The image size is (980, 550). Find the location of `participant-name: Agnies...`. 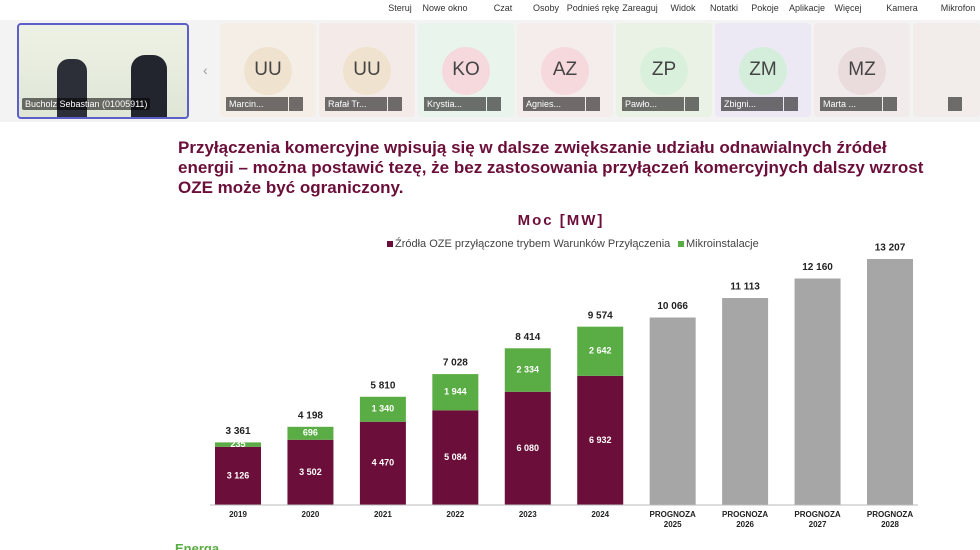

participant-name: Agnies... is located at coordinates (547, 104).